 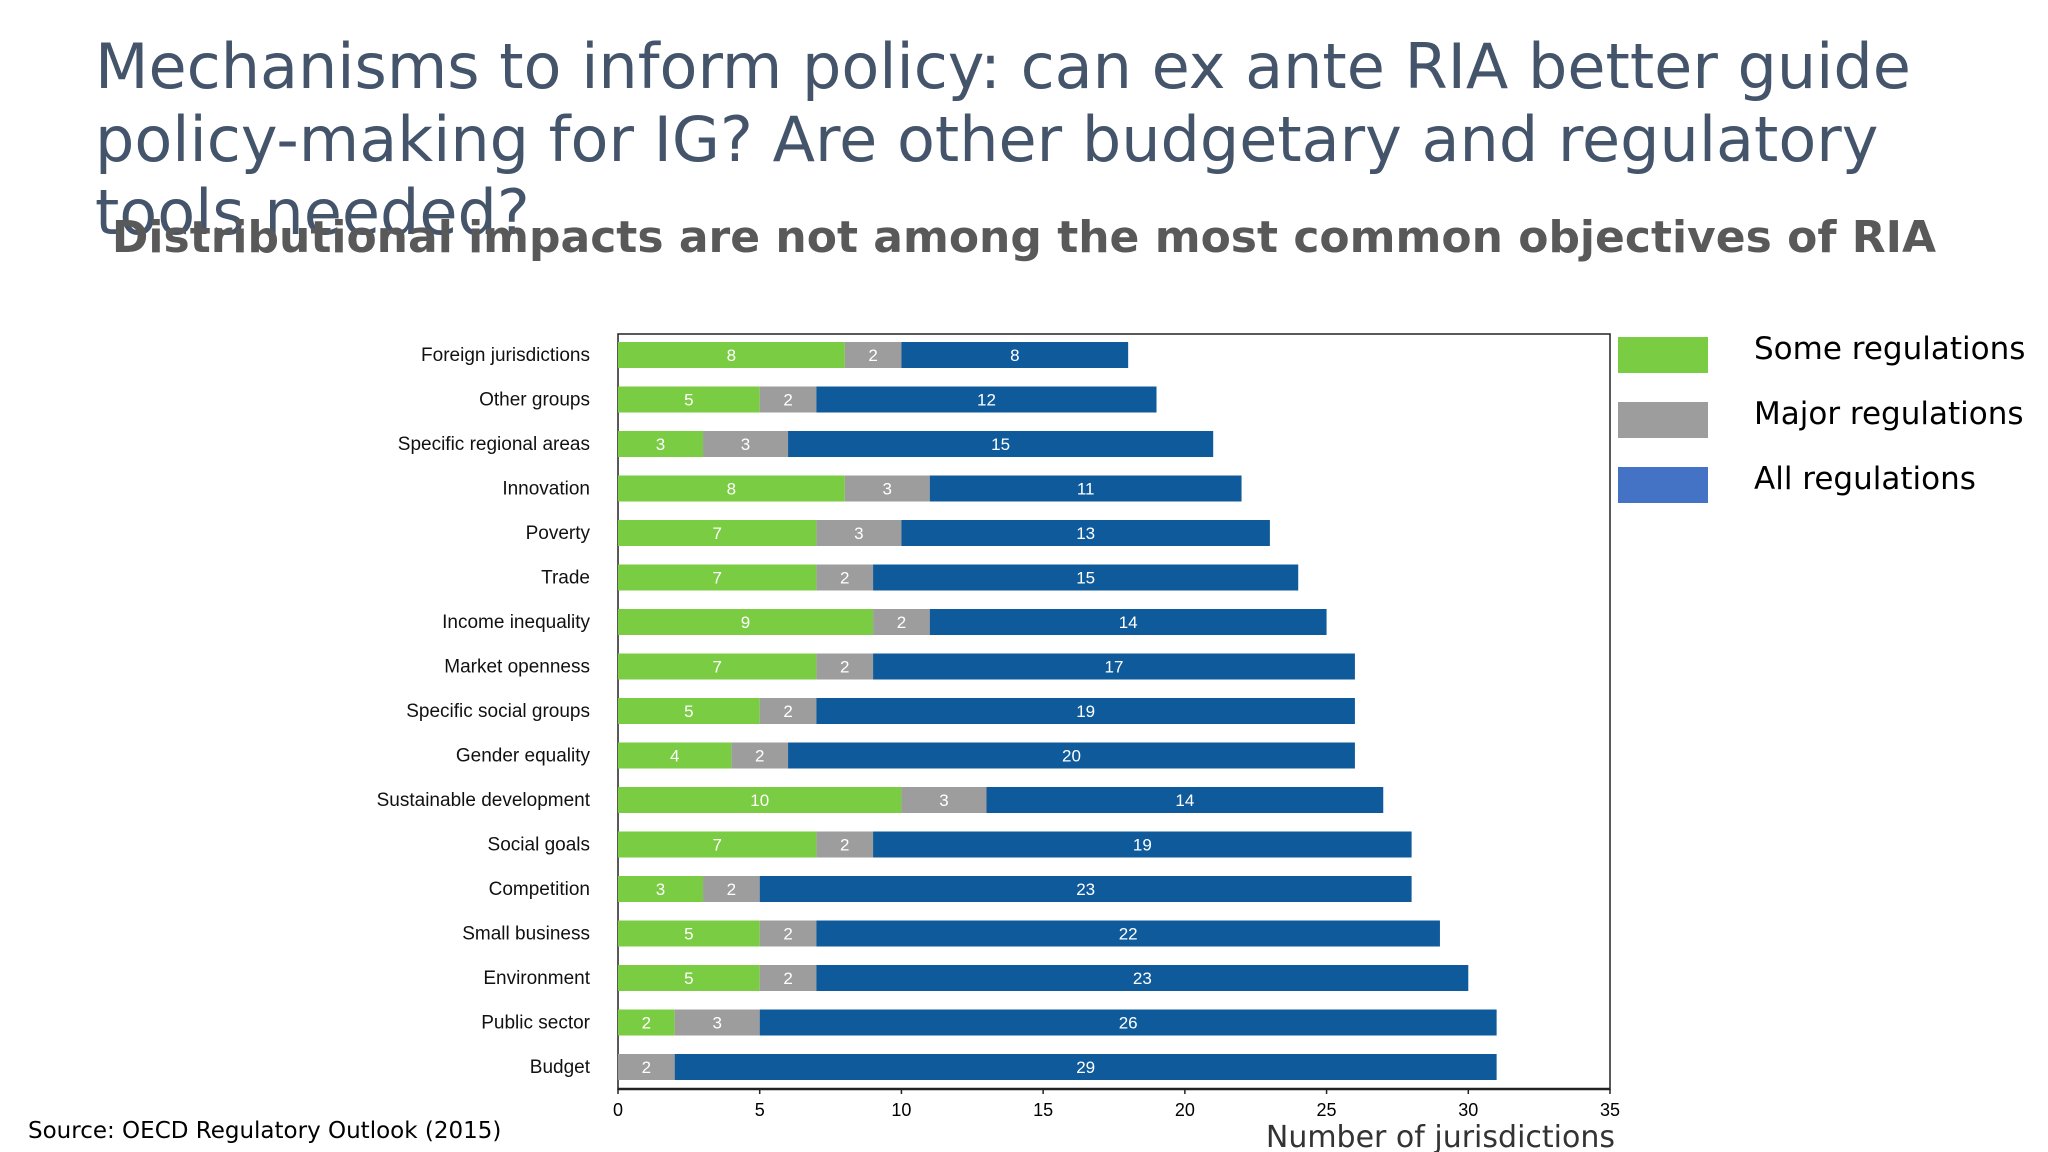 I want to click on category-label: Other groups, so click(x=534, y=400).